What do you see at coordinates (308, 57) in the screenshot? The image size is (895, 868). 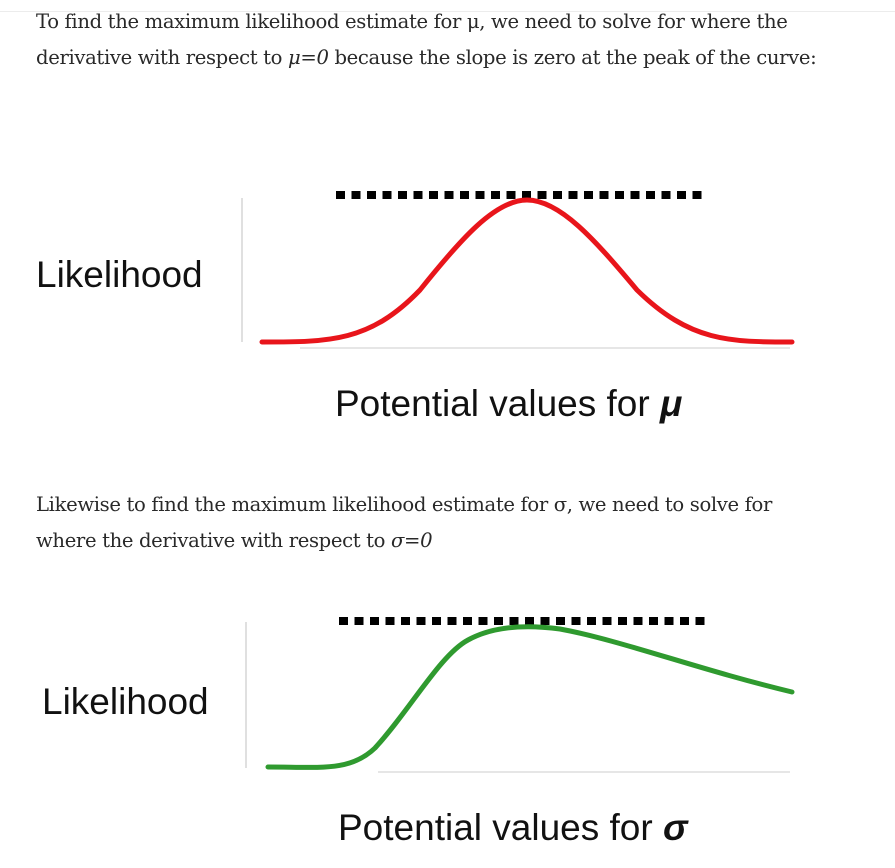 I see `paragraph-mu-math: μ=0` at bounding box center [308, 57].